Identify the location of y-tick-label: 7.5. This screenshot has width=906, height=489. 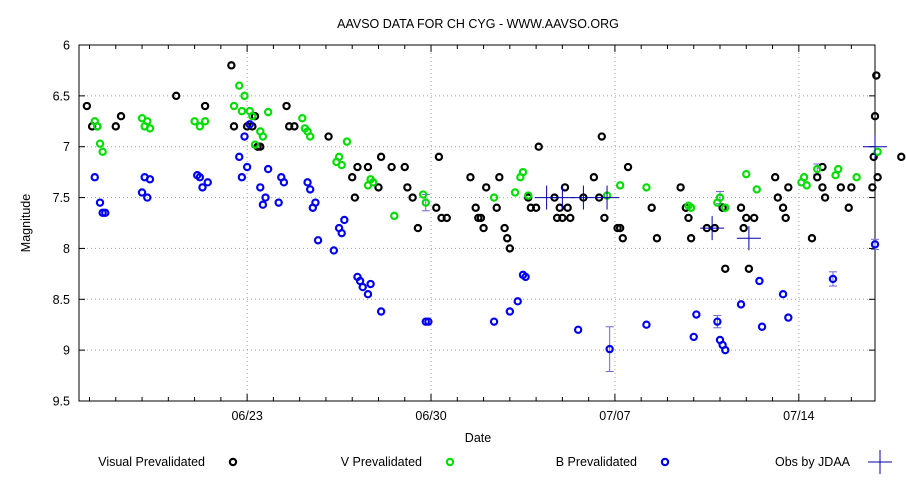
(61, 198).